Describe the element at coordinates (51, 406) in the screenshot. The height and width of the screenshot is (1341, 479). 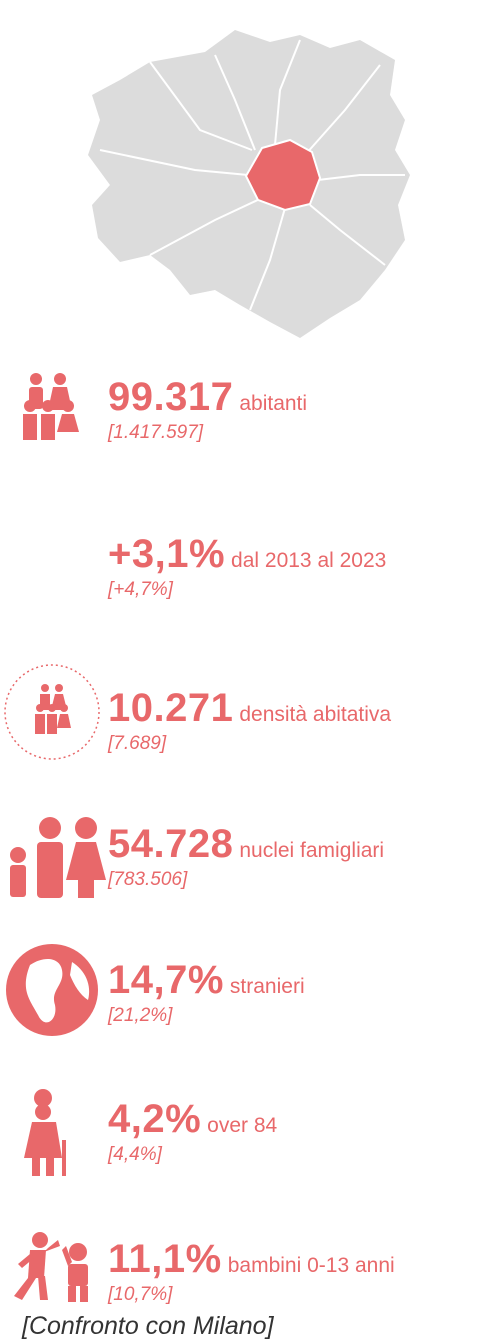
I see `icon-people` at that location.